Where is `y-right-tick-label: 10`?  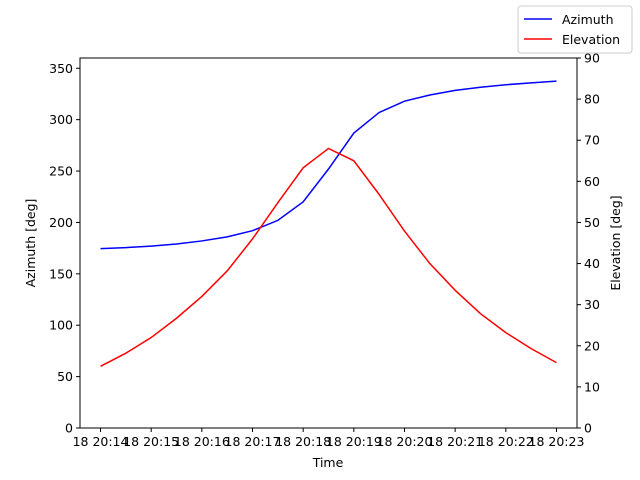 y-right-tick-label: 10 is located at coordinates (592, 386).